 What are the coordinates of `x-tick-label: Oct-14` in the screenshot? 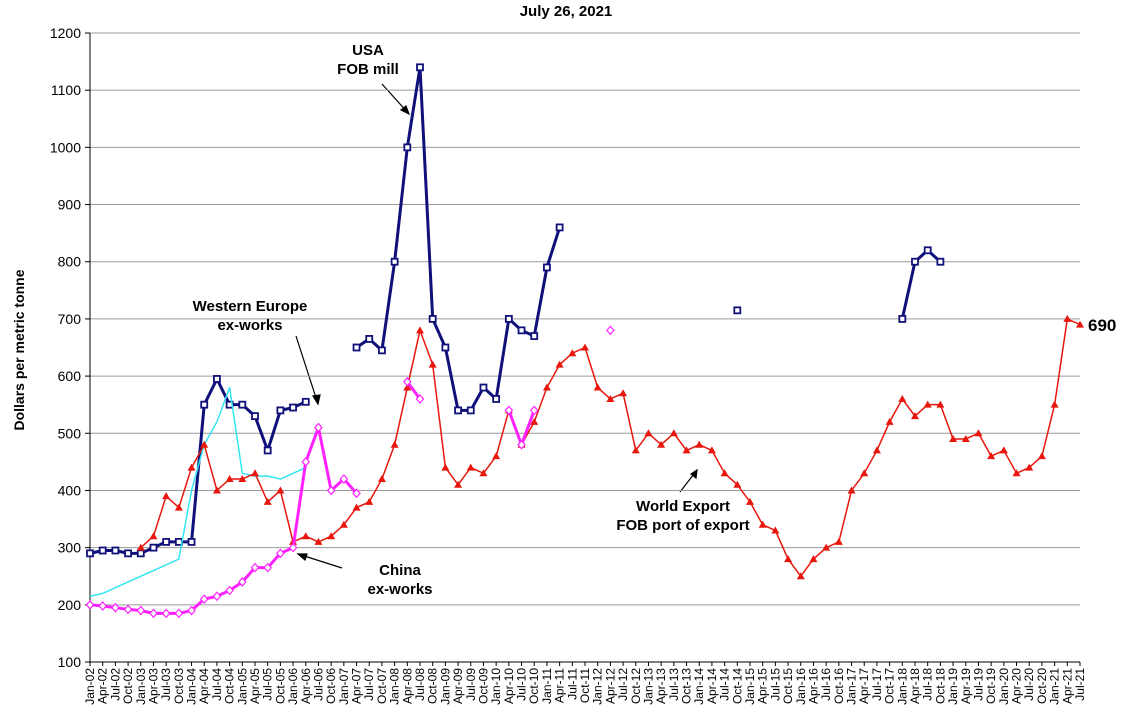 It's located at (737, 686).